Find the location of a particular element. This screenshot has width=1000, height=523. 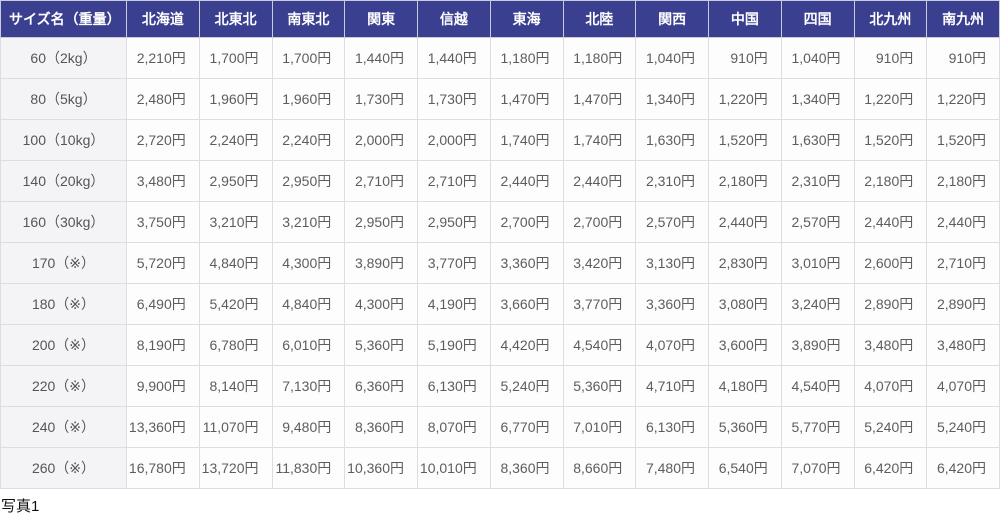

price-cell: 6,010円 is located at coordinates (308, 345).